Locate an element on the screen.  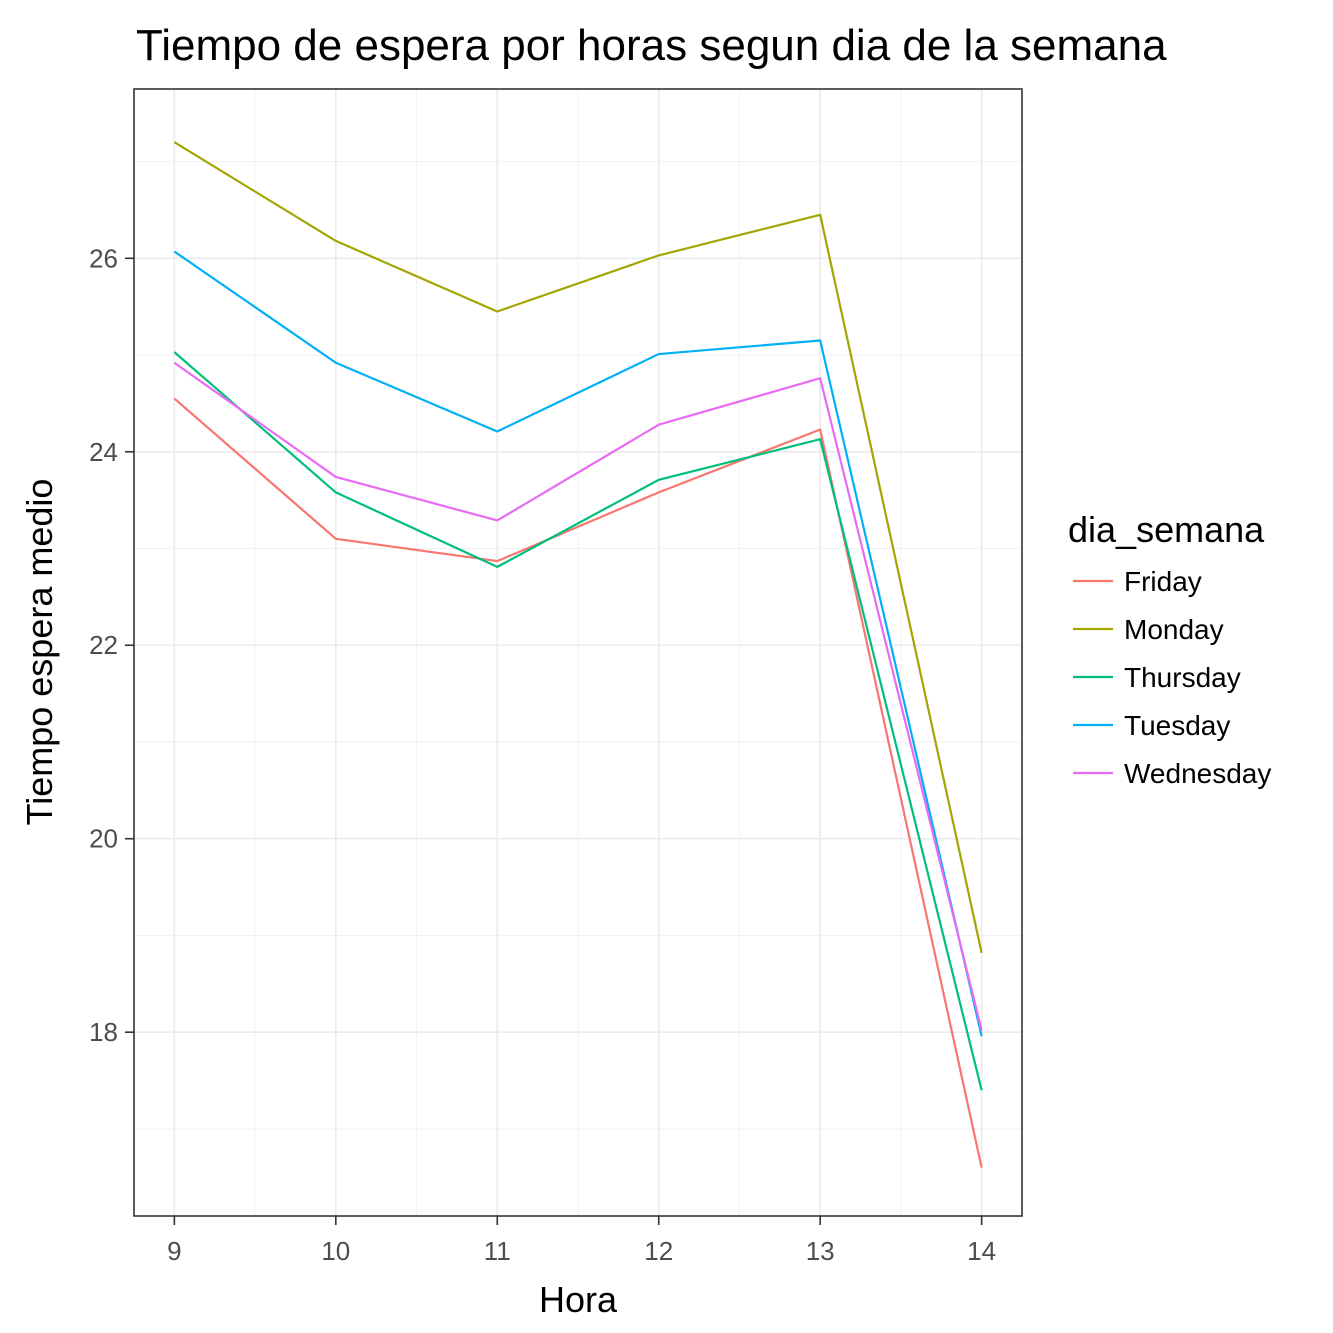
x-tick-label: 12 is located at coordinates (658, 1251).